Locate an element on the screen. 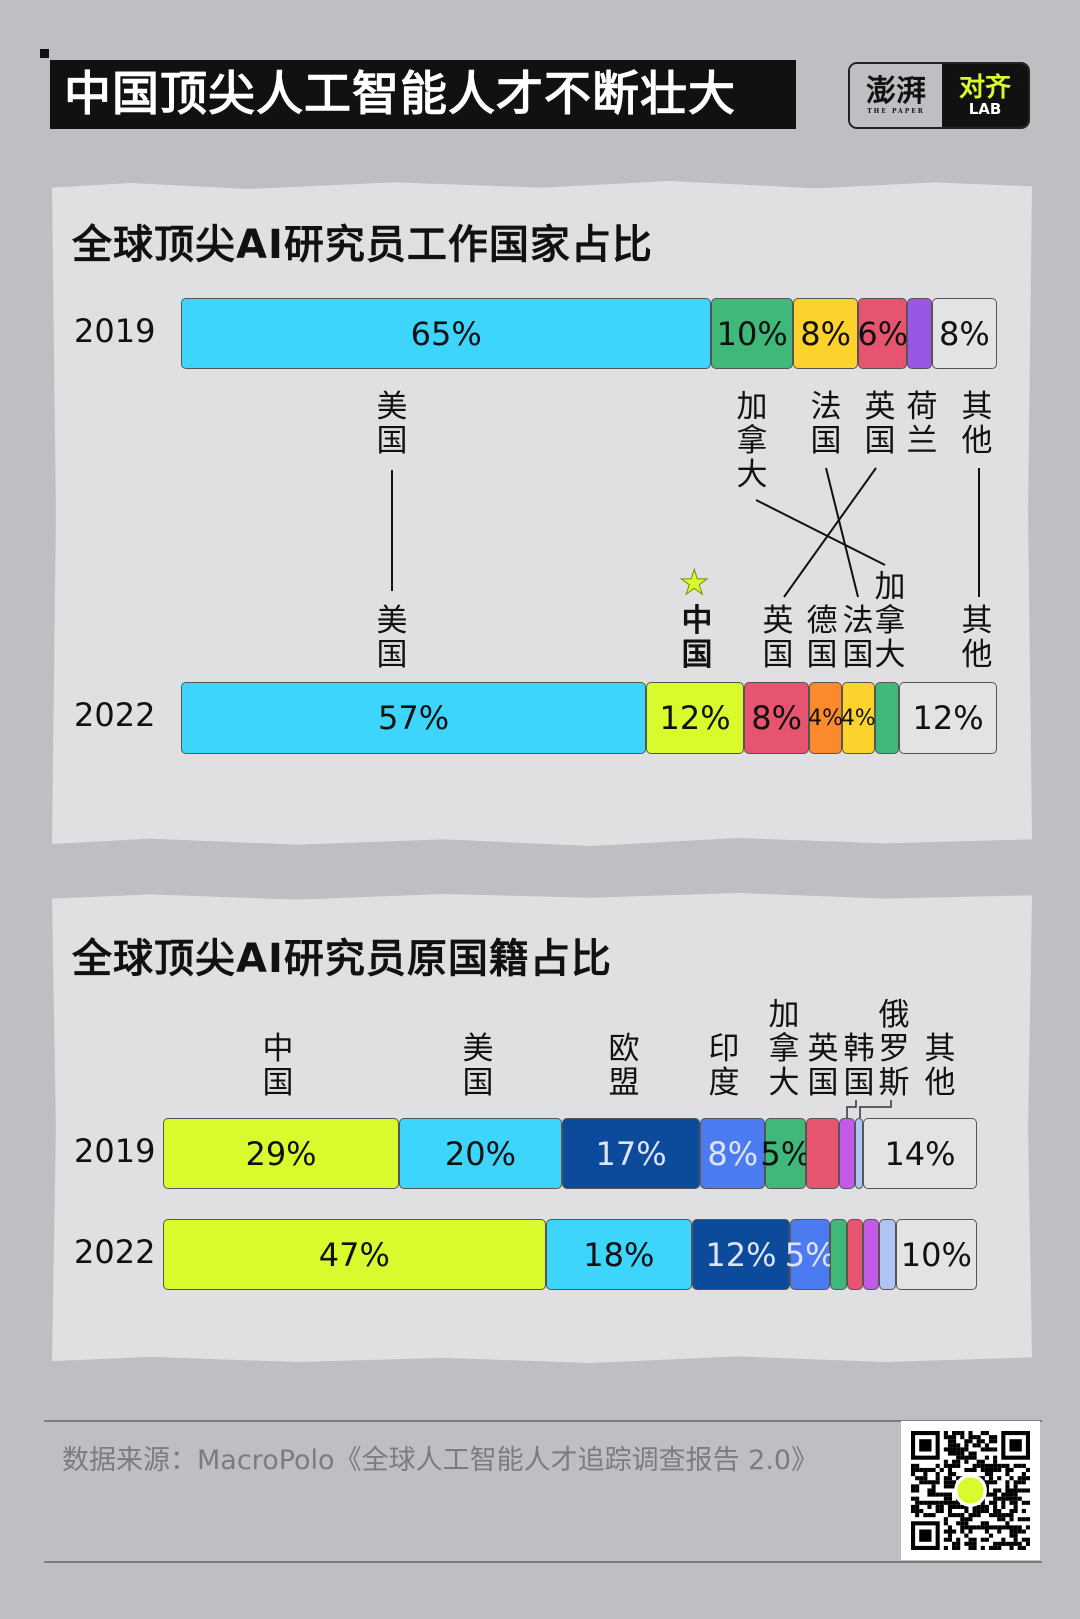 This screenshot has height=1619, width=1080. star-icon: ★ is located at coordinates (694, 583).